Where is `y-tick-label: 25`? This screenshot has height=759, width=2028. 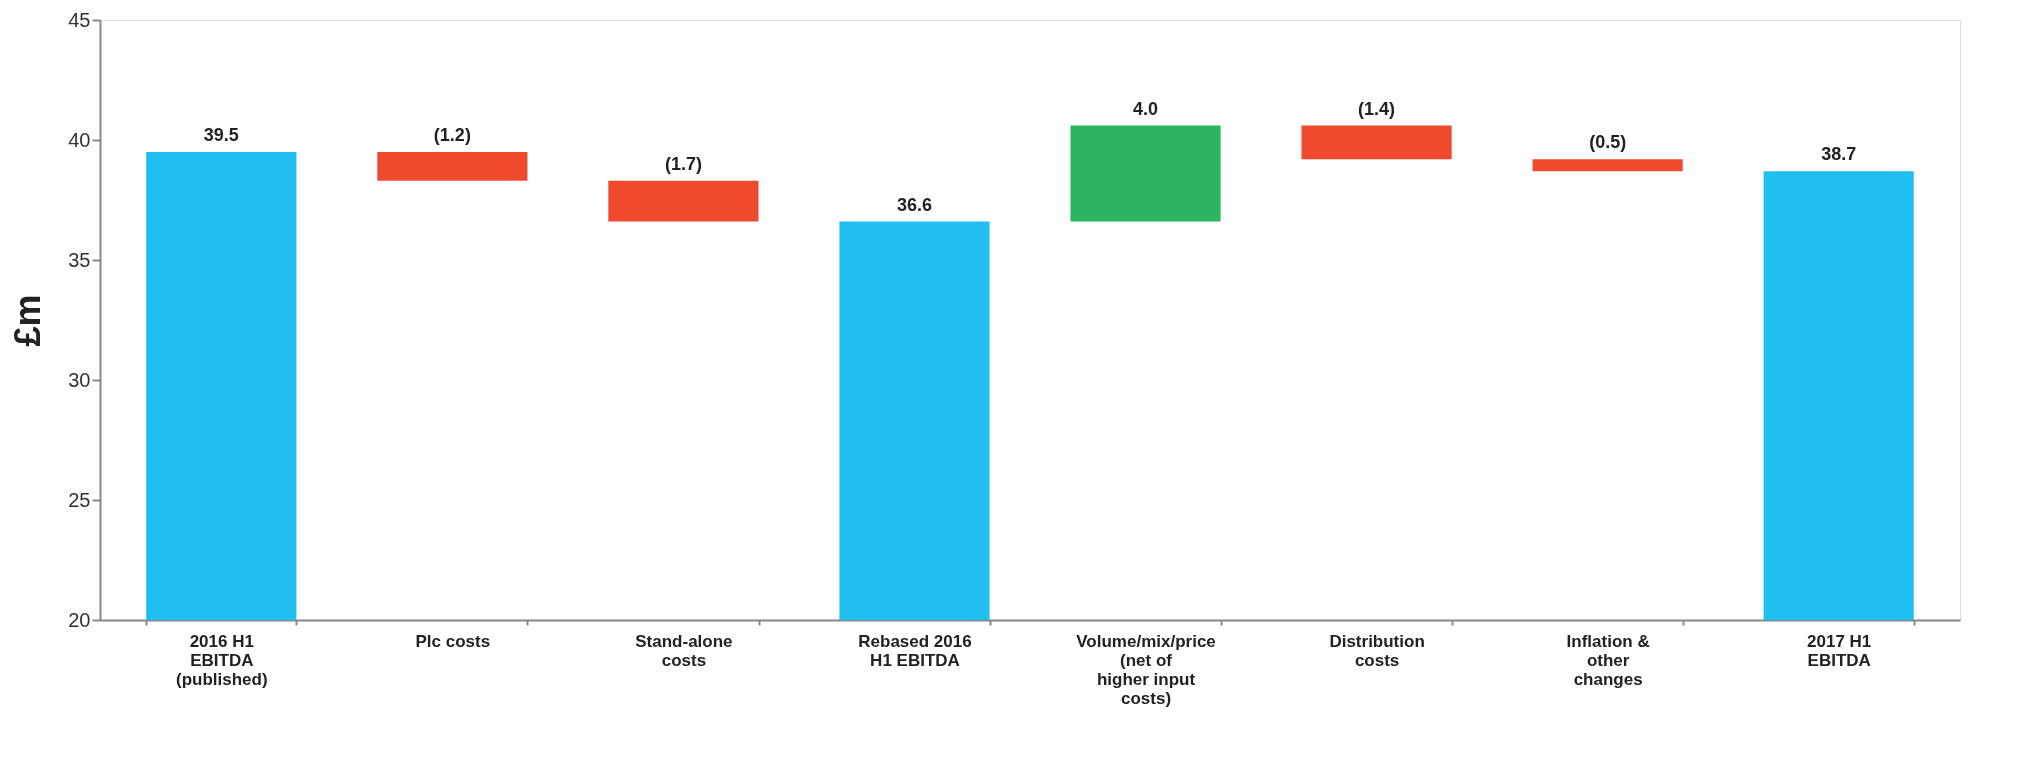 y-tick-label: 25 is located at coordinates (79, 499).